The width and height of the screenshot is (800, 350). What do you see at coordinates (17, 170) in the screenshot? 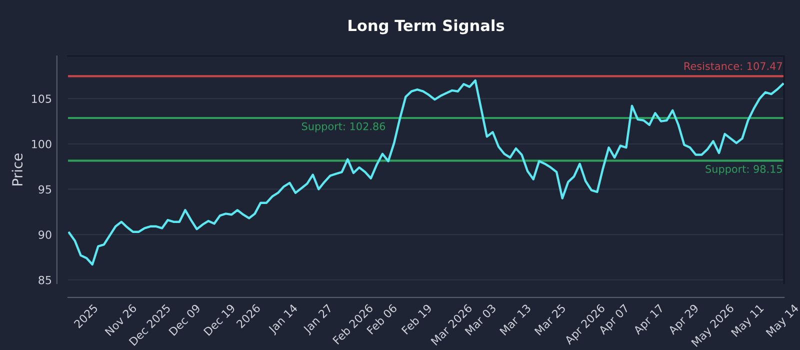
I see `y-axis-title: Price` at bounding box center [17, 170].